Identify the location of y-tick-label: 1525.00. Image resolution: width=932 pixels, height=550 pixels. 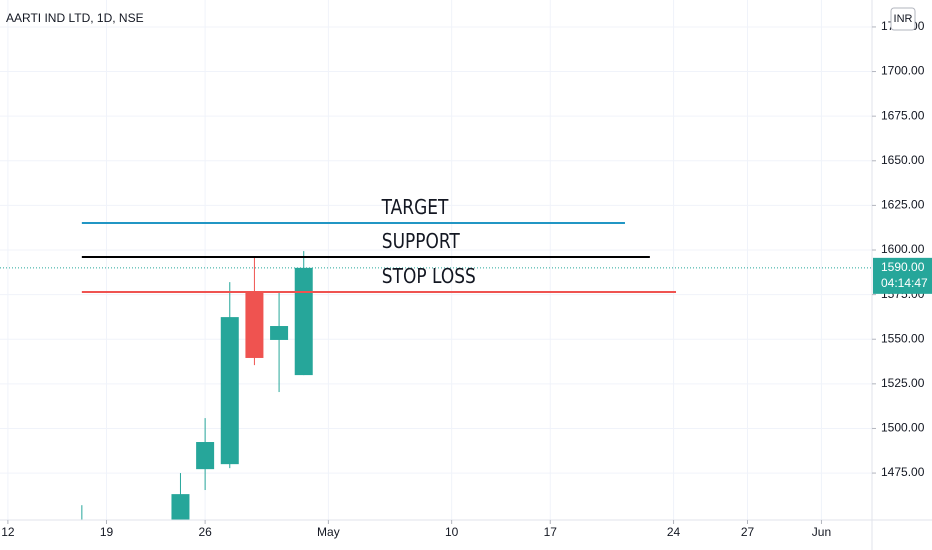
(903, 383).